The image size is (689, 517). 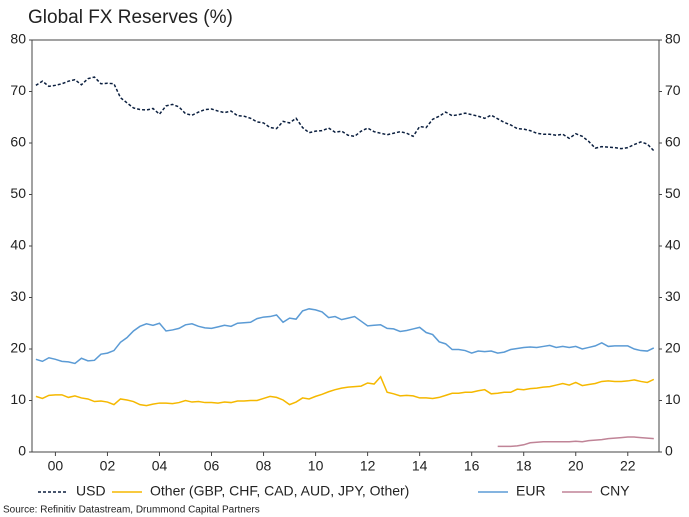 I want to click on x-tick-label: 04, so click(x=160, y=466).